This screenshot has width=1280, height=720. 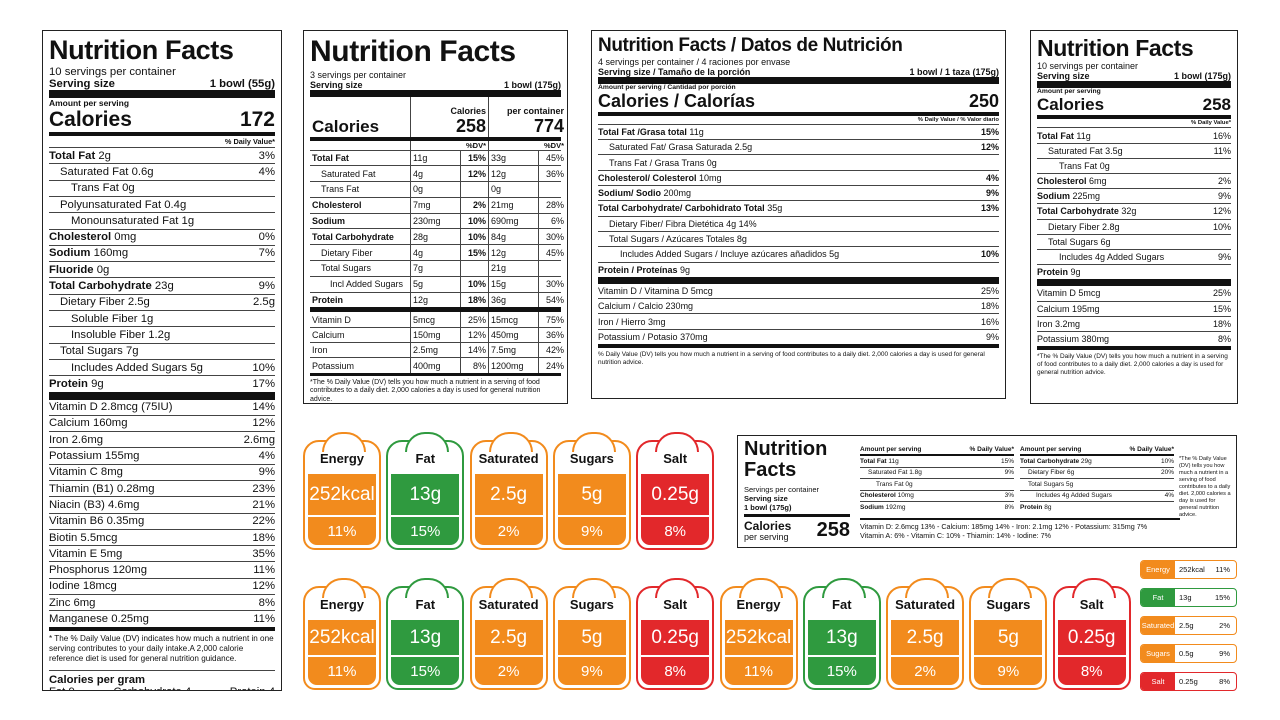 I want to click on nutrient-row: Iron 2.5mg 14% 7.5mg 42%, so click(x=437, y=350).